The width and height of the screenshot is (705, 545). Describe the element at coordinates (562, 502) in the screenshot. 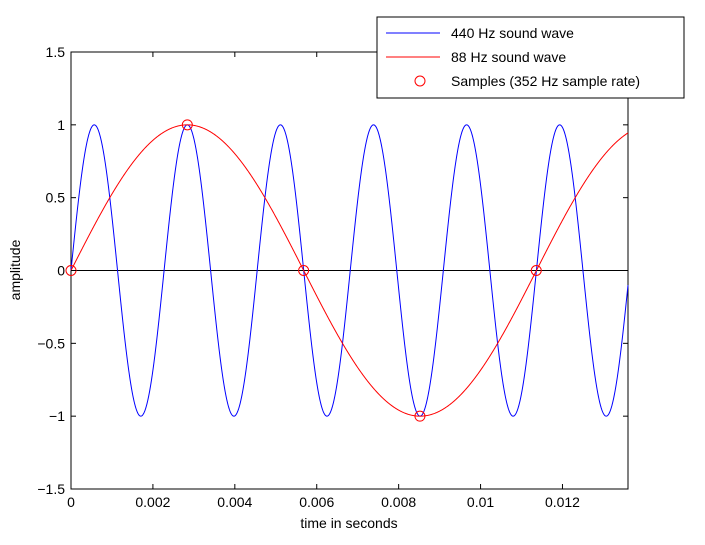

I see `x-tick-label: 0.012` at that location.